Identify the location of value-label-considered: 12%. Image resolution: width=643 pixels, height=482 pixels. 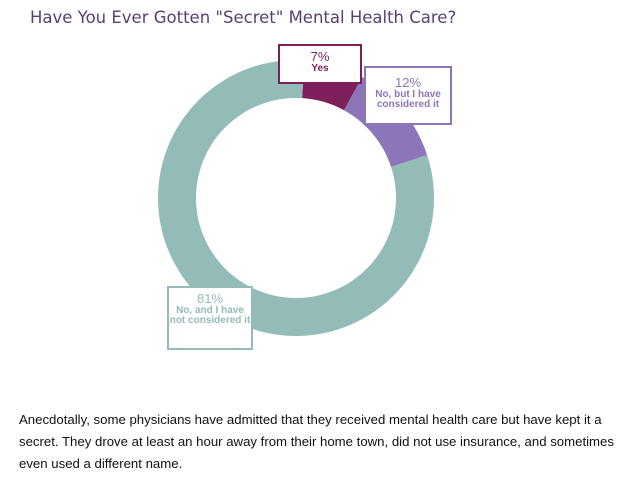
(408, 82).